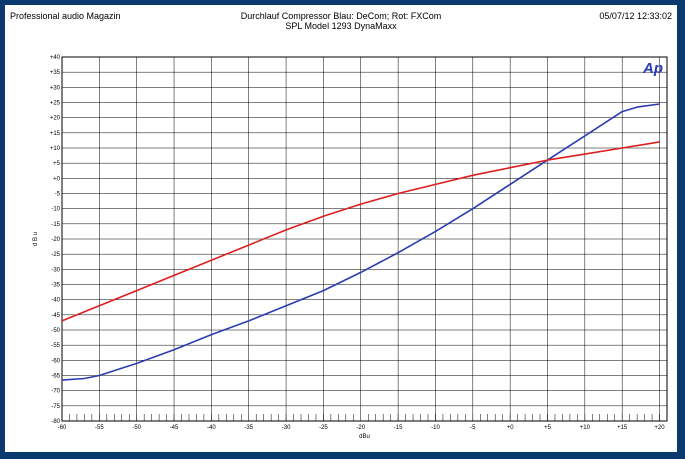  What do you see at coordinates (62, 428) in the screenshot?
I see `x-tick-label: -60` at bounding box center [62, 428].